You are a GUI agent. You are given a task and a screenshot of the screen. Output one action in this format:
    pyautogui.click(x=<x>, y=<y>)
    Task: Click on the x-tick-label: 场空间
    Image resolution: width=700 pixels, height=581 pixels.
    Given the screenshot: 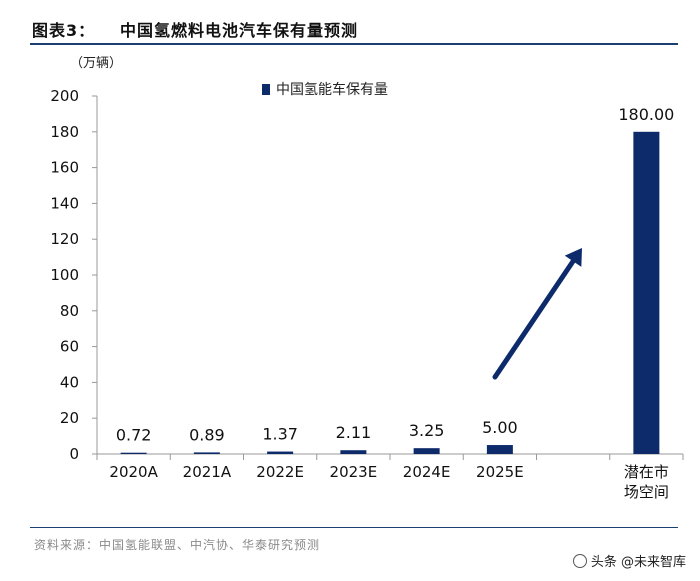 What is the action you would take?
    pyautogui.click(x=646, y=492)
    